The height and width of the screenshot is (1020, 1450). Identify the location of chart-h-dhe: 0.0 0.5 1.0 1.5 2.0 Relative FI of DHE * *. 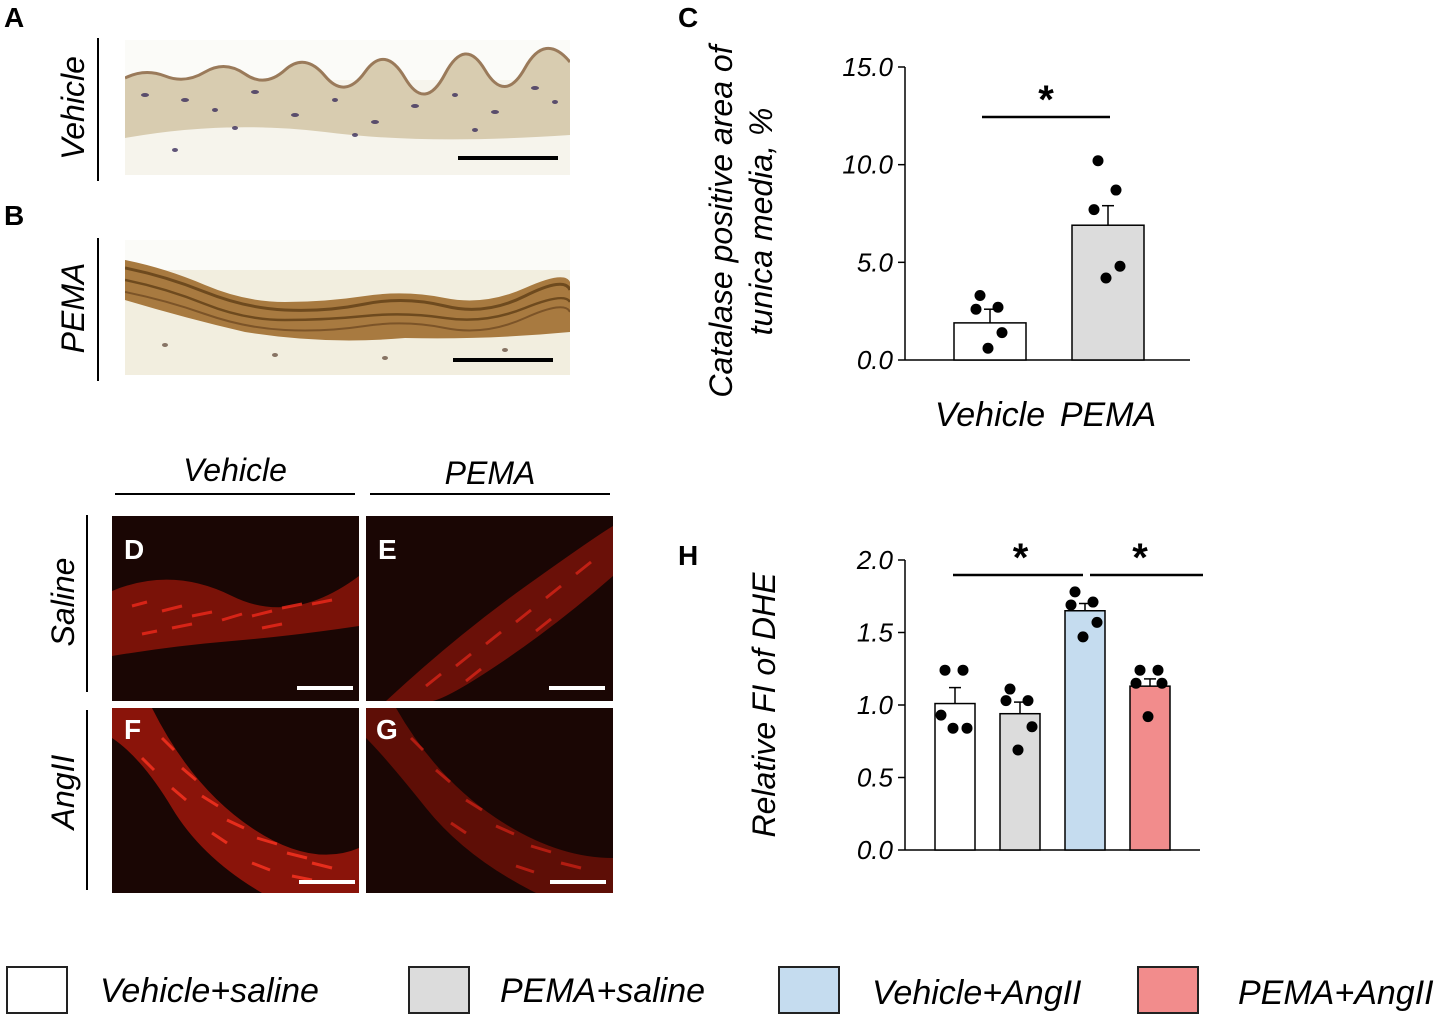
(974, 700).